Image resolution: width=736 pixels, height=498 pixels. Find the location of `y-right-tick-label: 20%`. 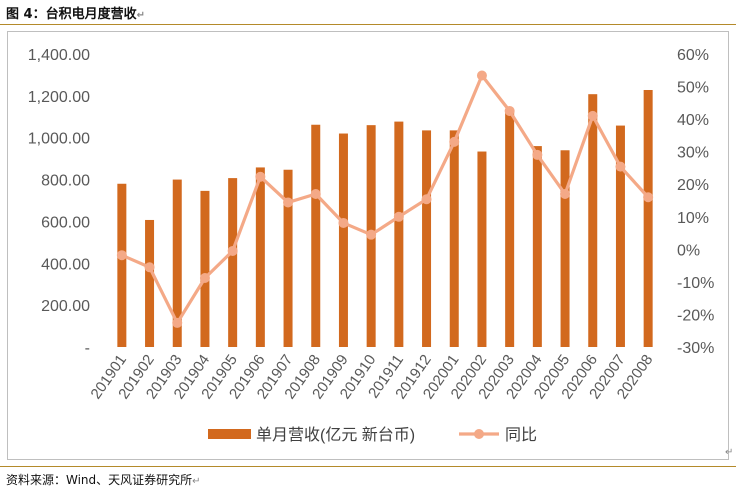

y-right-tick-label: 20% is located at coordinates (693, 185).